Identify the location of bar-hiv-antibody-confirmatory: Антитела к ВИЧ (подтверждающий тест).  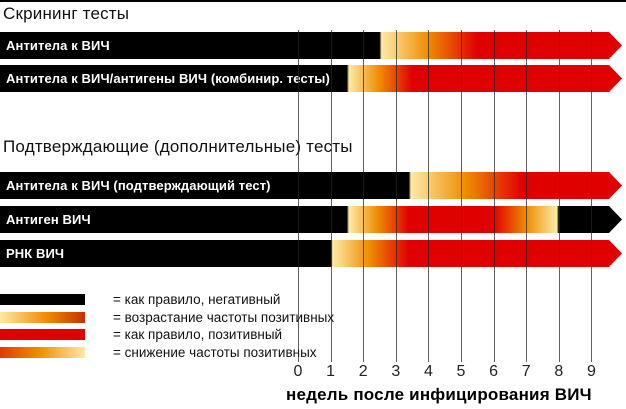
(311, 185).